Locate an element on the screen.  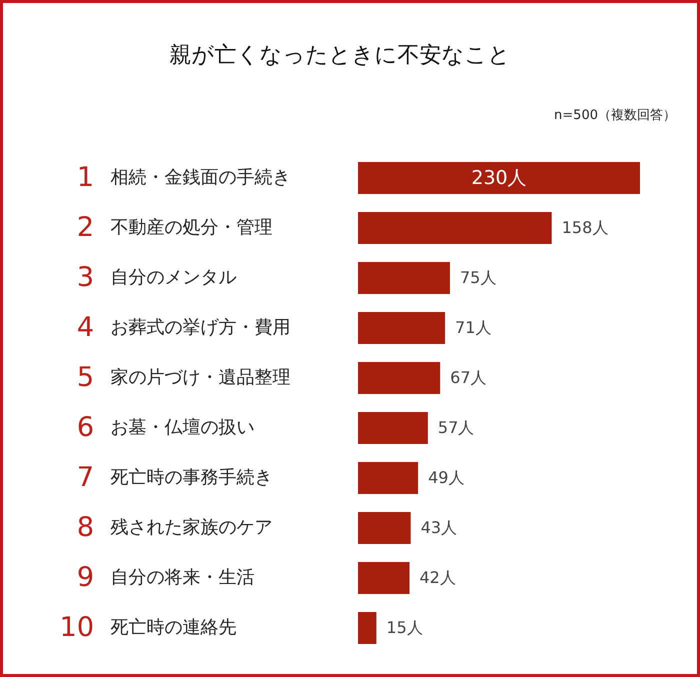
data-label: 71人 is located at coordinates (473, 327).